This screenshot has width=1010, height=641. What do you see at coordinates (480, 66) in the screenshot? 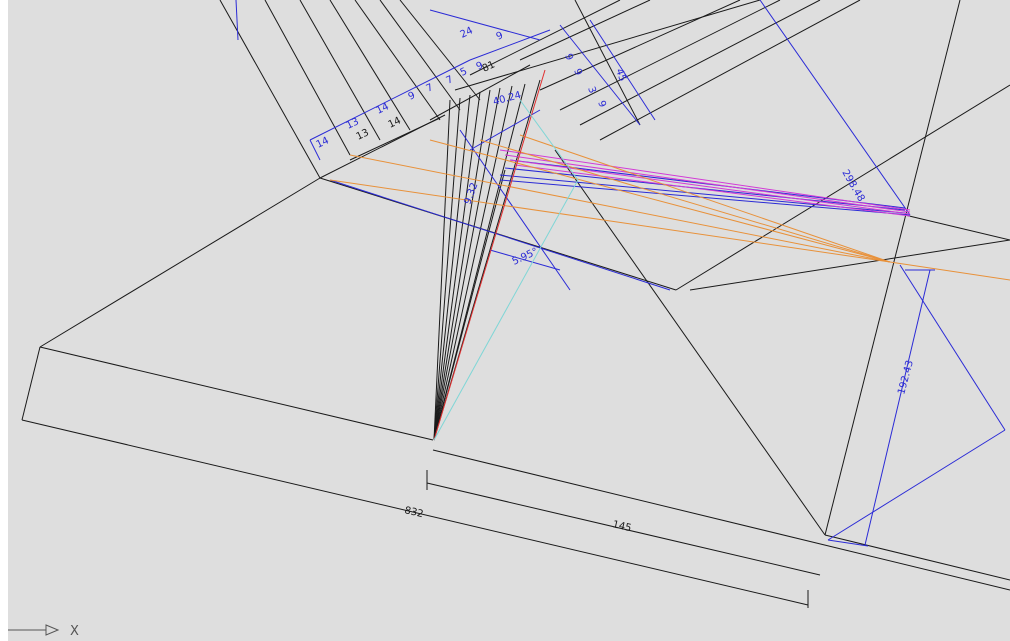
I see `dim-9-b: 9` at bounding box center [480, 66].